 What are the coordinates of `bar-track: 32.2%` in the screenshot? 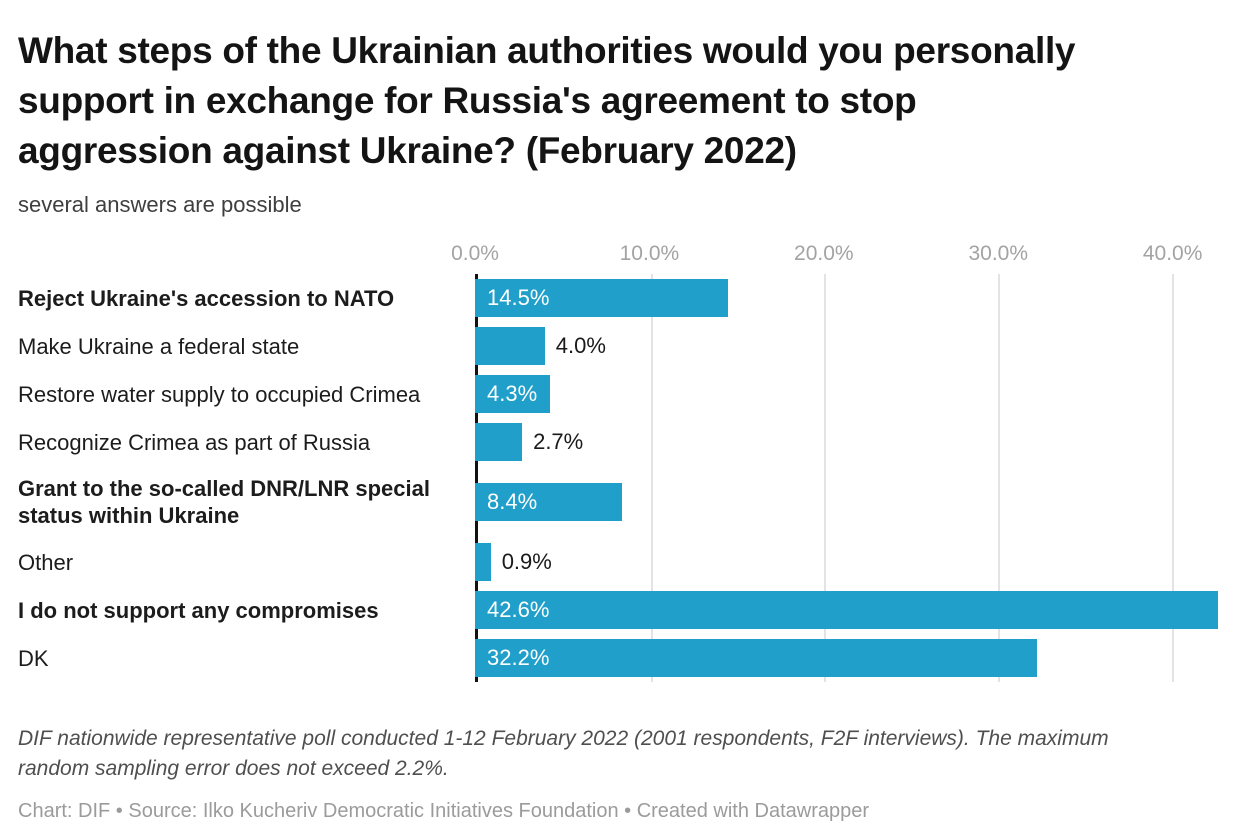 It's located at (846, 658).